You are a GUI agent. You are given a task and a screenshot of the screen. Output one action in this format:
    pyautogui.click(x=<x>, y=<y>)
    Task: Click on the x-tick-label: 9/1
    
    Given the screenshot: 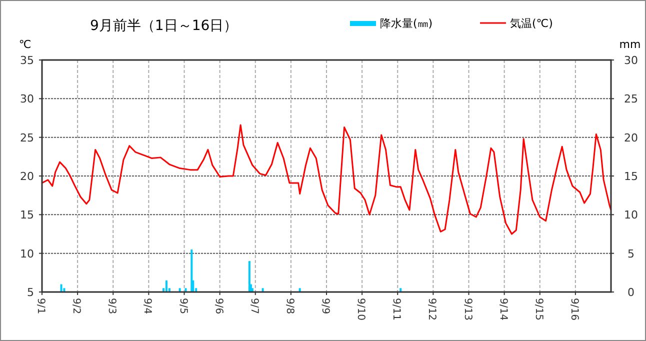 What is the action you would take?
    pyautogui.click(x=40, y=306)
    